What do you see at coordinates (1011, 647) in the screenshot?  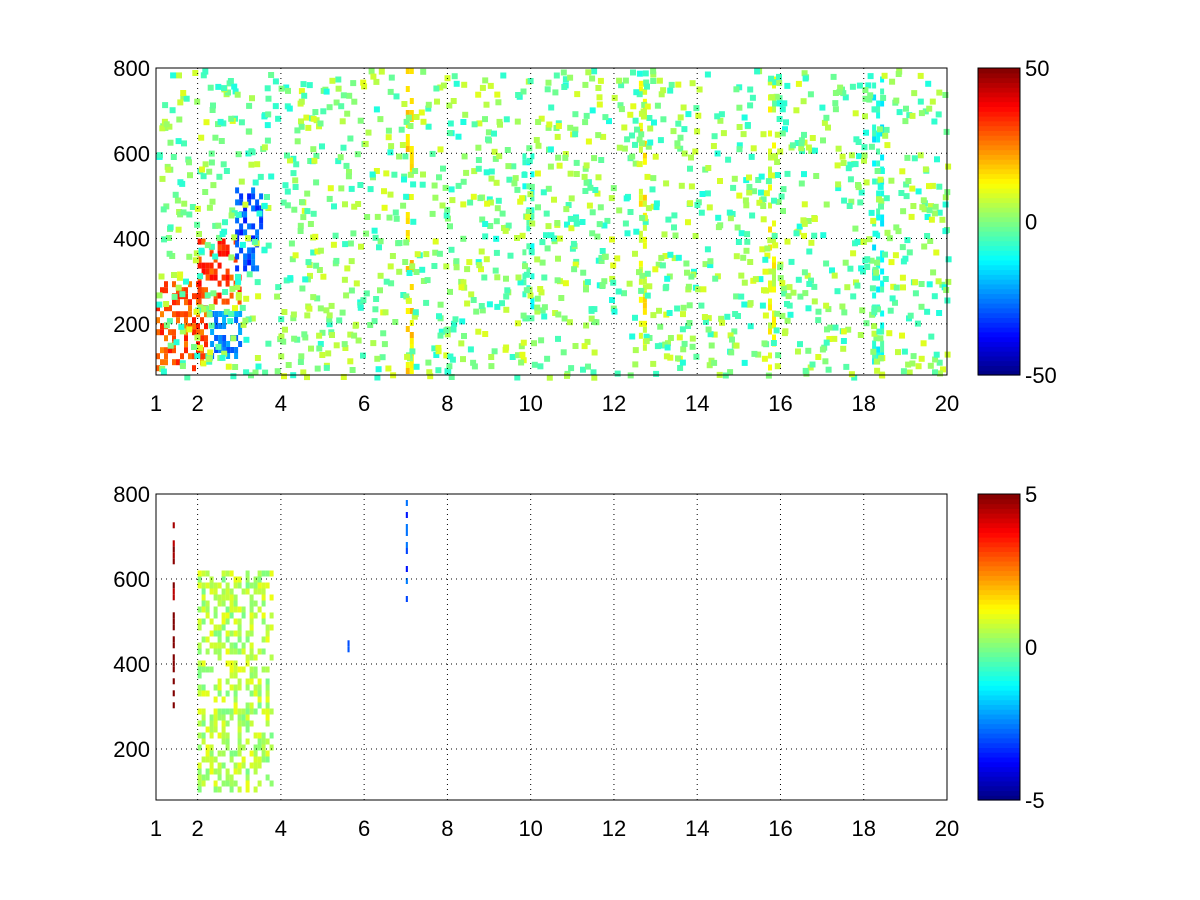 I see `bottom-colorbar: -505` at bounding box center [1011, 647].